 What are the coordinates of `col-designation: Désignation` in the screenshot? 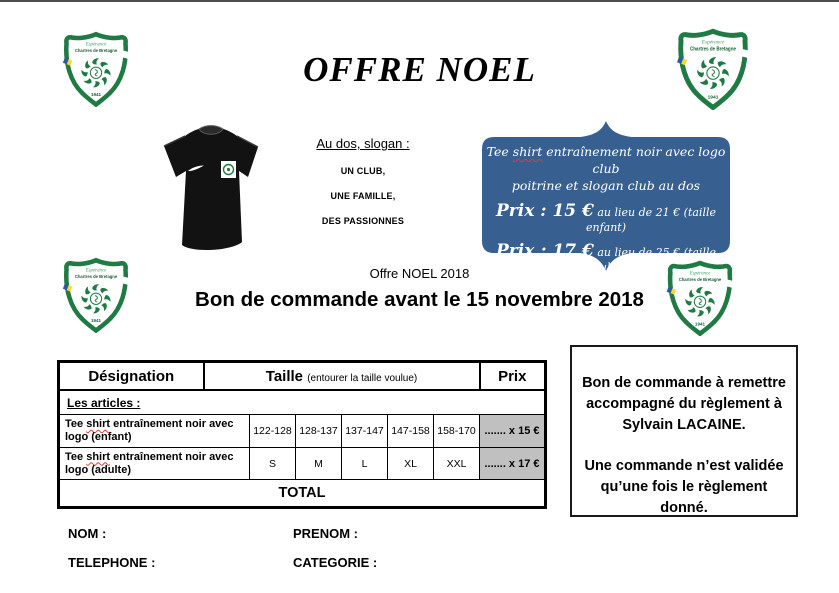 It's located at (131, 375).